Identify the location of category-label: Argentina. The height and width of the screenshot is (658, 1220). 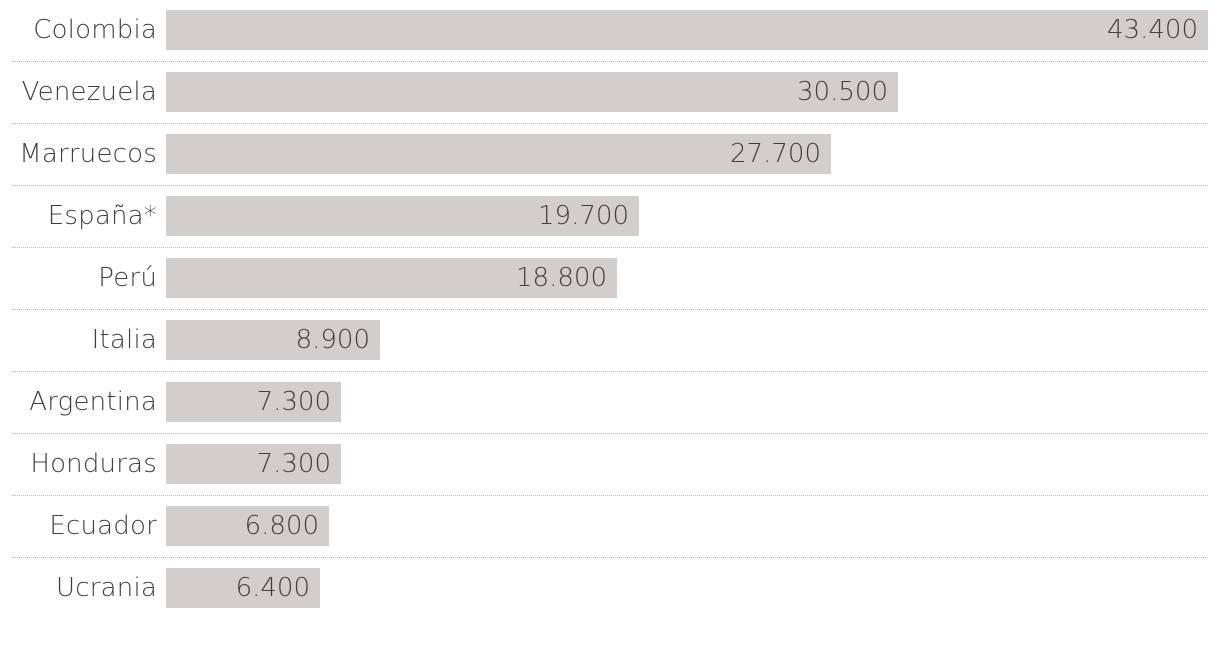
(93, 402).